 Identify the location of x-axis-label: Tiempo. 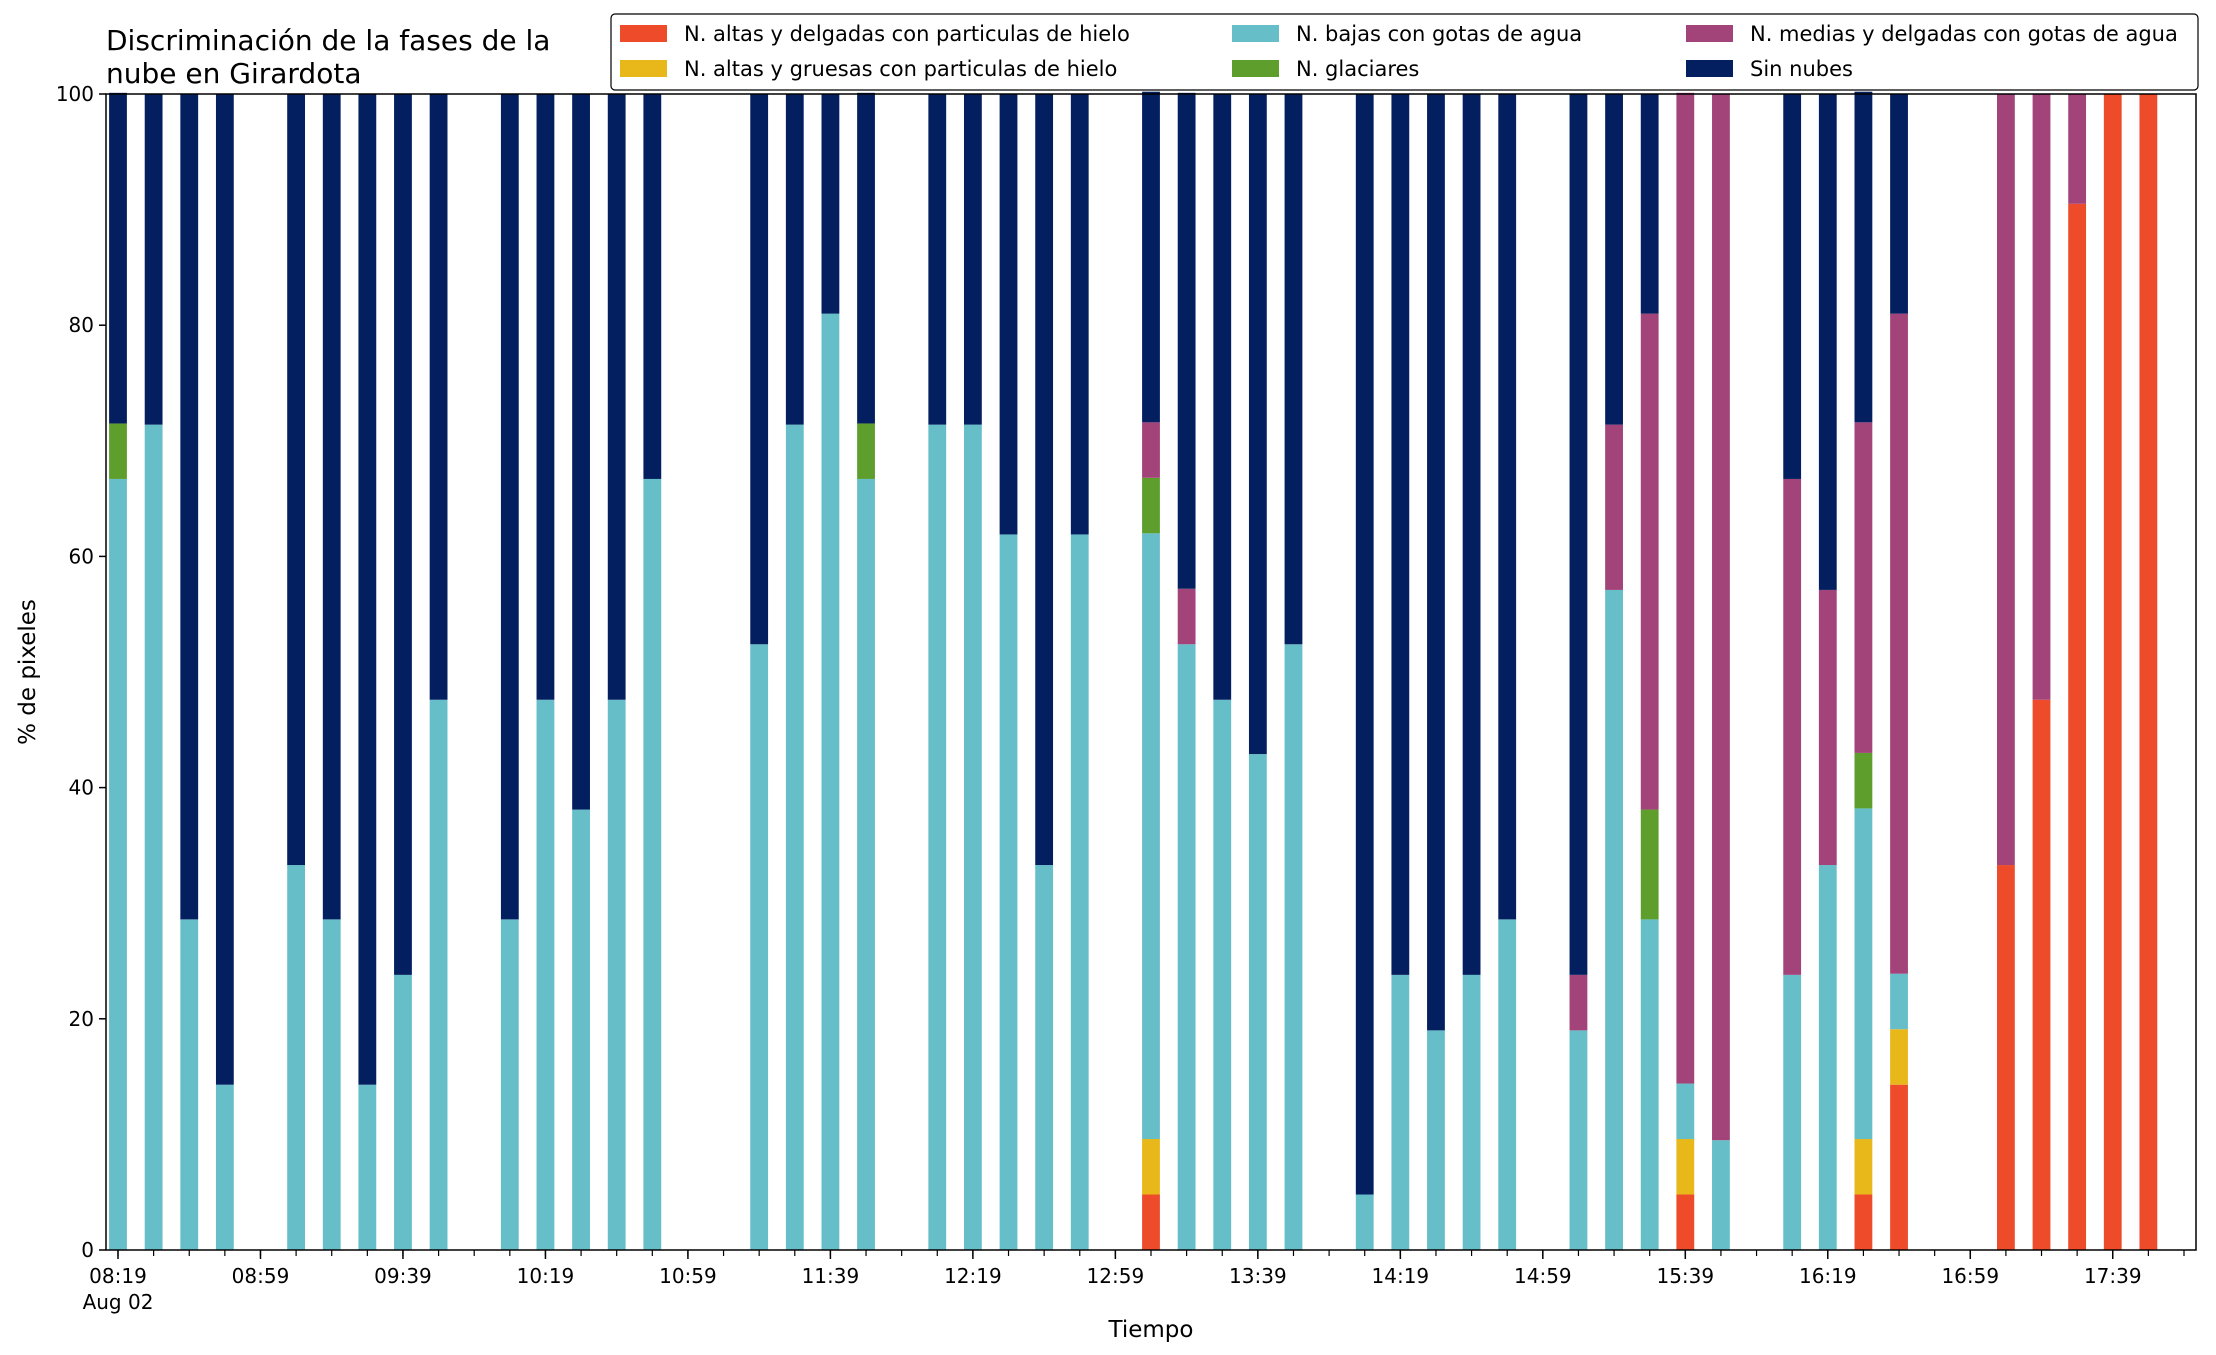
(1151, 1330).